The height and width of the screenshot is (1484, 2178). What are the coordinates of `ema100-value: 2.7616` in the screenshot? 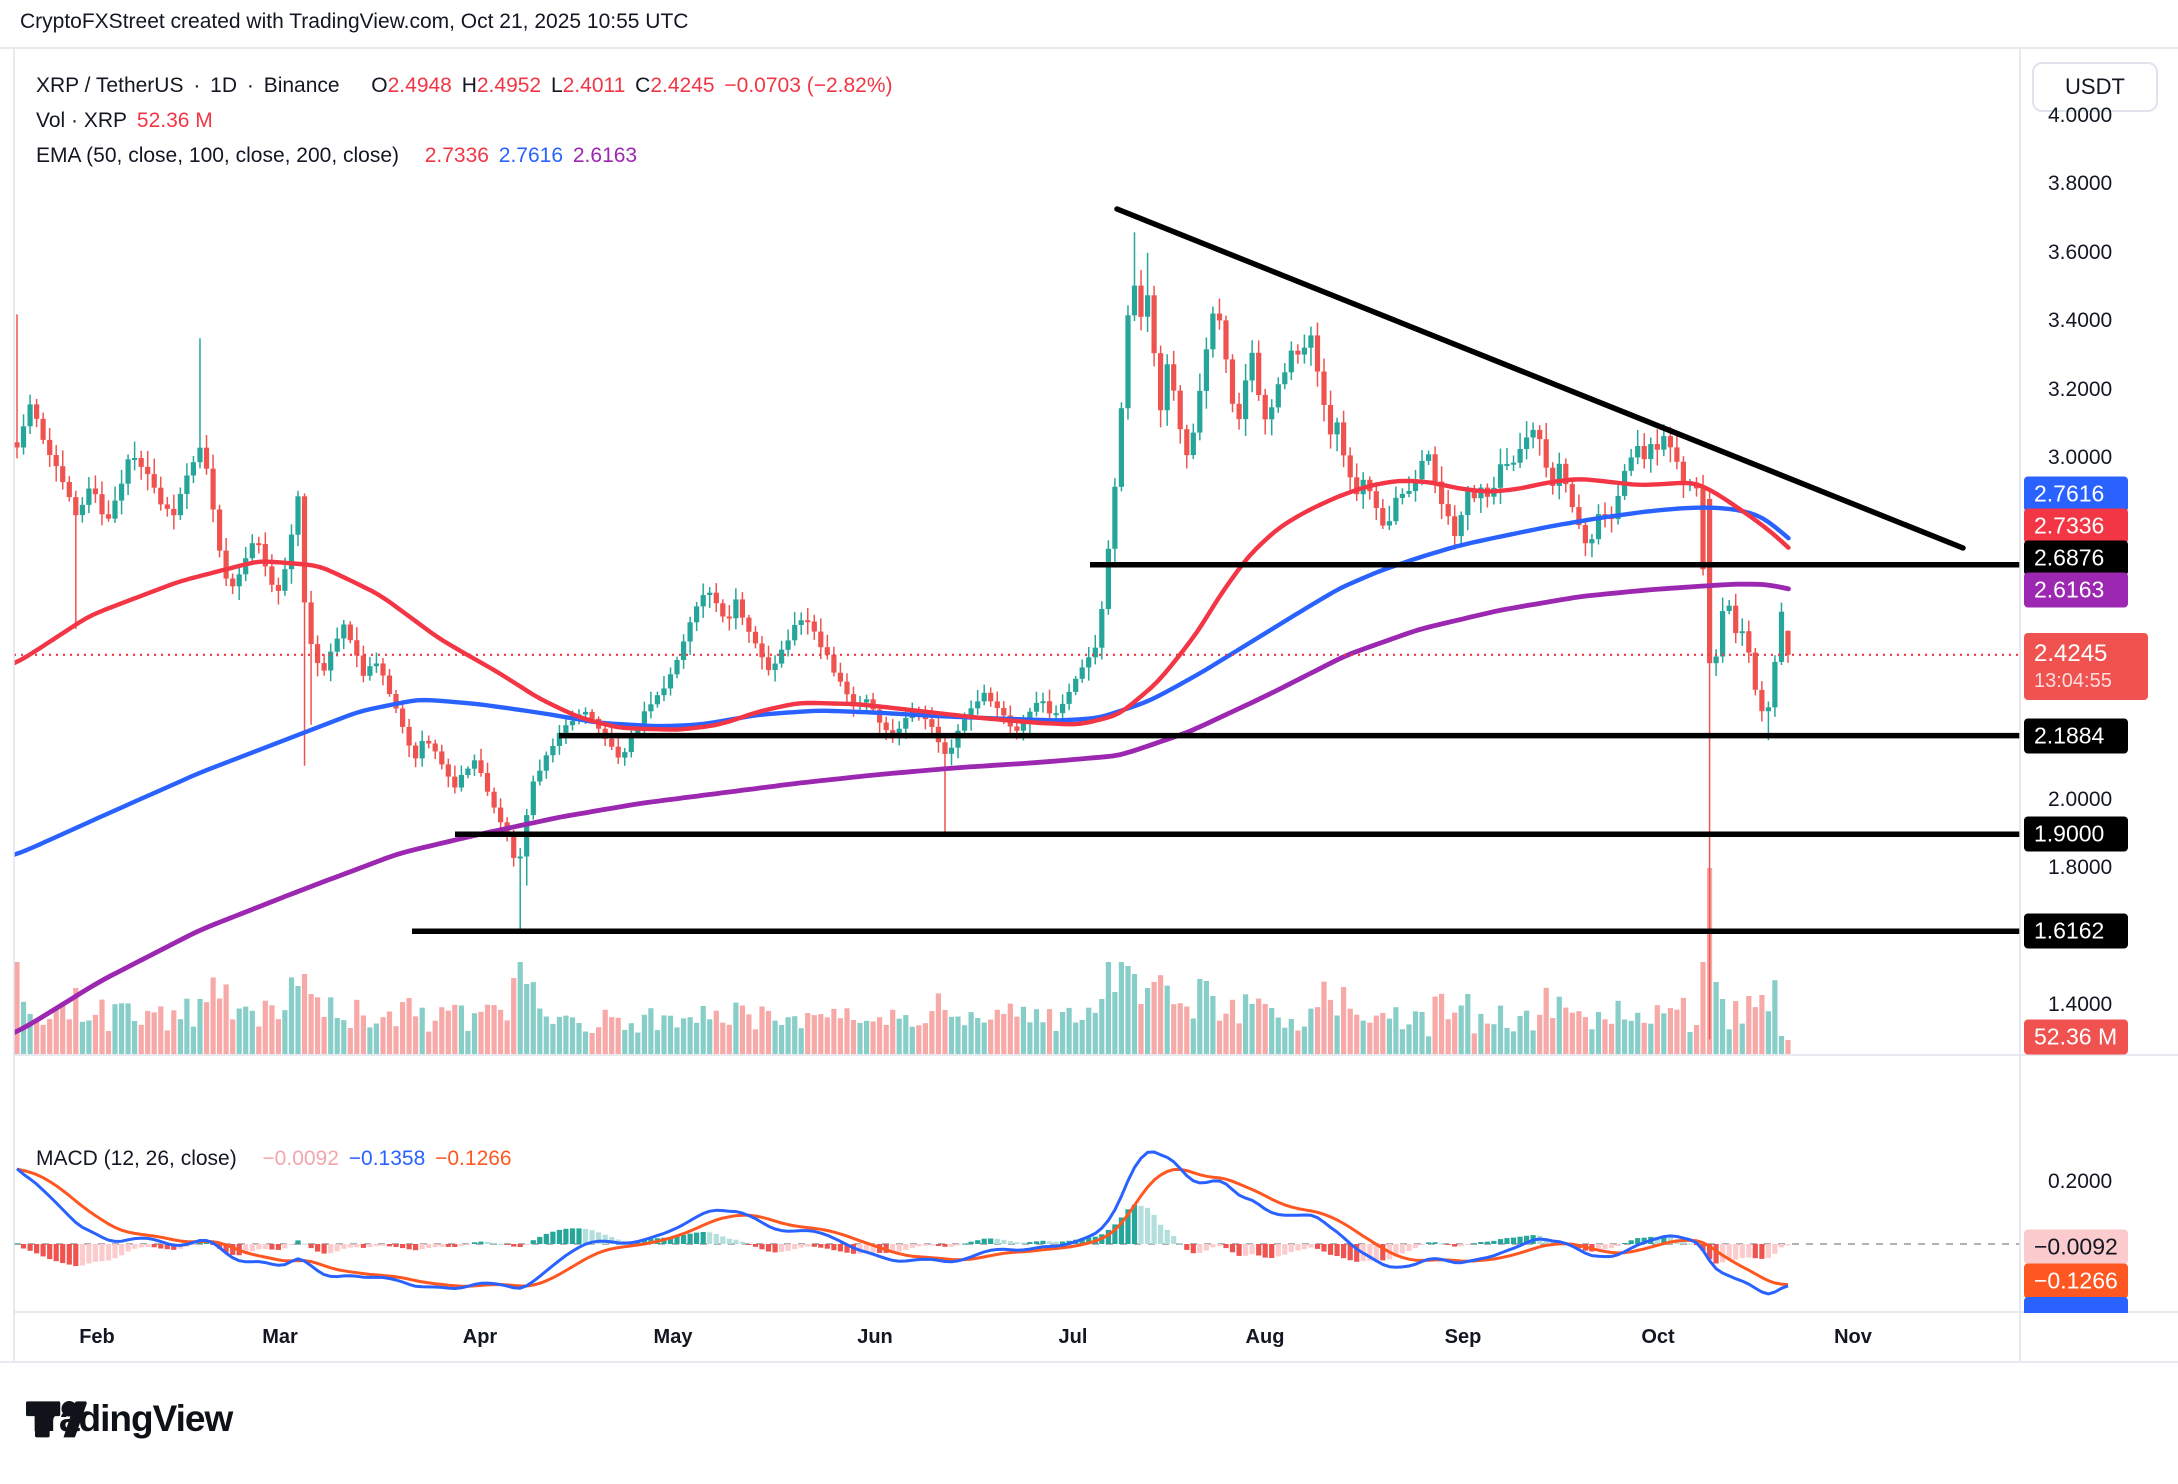 It's located at (531, 155).